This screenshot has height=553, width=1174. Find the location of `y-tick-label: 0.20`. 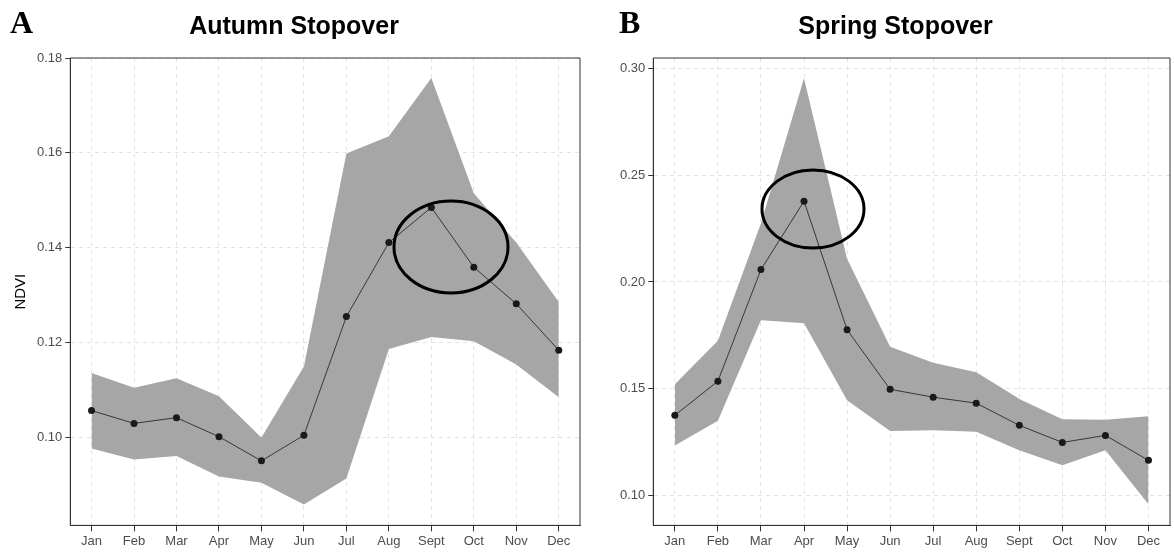

y-tick-label: 0.20 is located at coordinates (632, 281).